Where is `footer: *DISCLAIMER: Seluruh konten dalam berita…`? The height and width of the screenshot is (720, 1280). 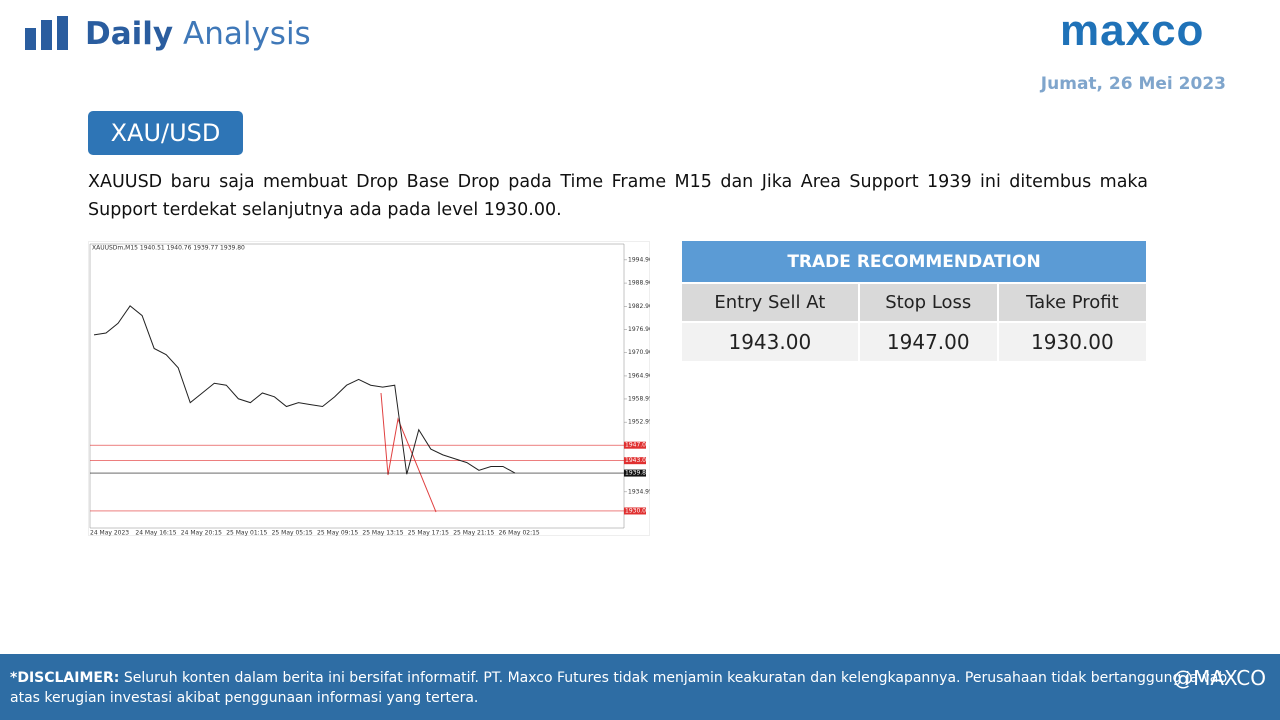 footer: *DISCLAIMER: Seluruh konten dalam berita… is located at coordinates (640, 687).